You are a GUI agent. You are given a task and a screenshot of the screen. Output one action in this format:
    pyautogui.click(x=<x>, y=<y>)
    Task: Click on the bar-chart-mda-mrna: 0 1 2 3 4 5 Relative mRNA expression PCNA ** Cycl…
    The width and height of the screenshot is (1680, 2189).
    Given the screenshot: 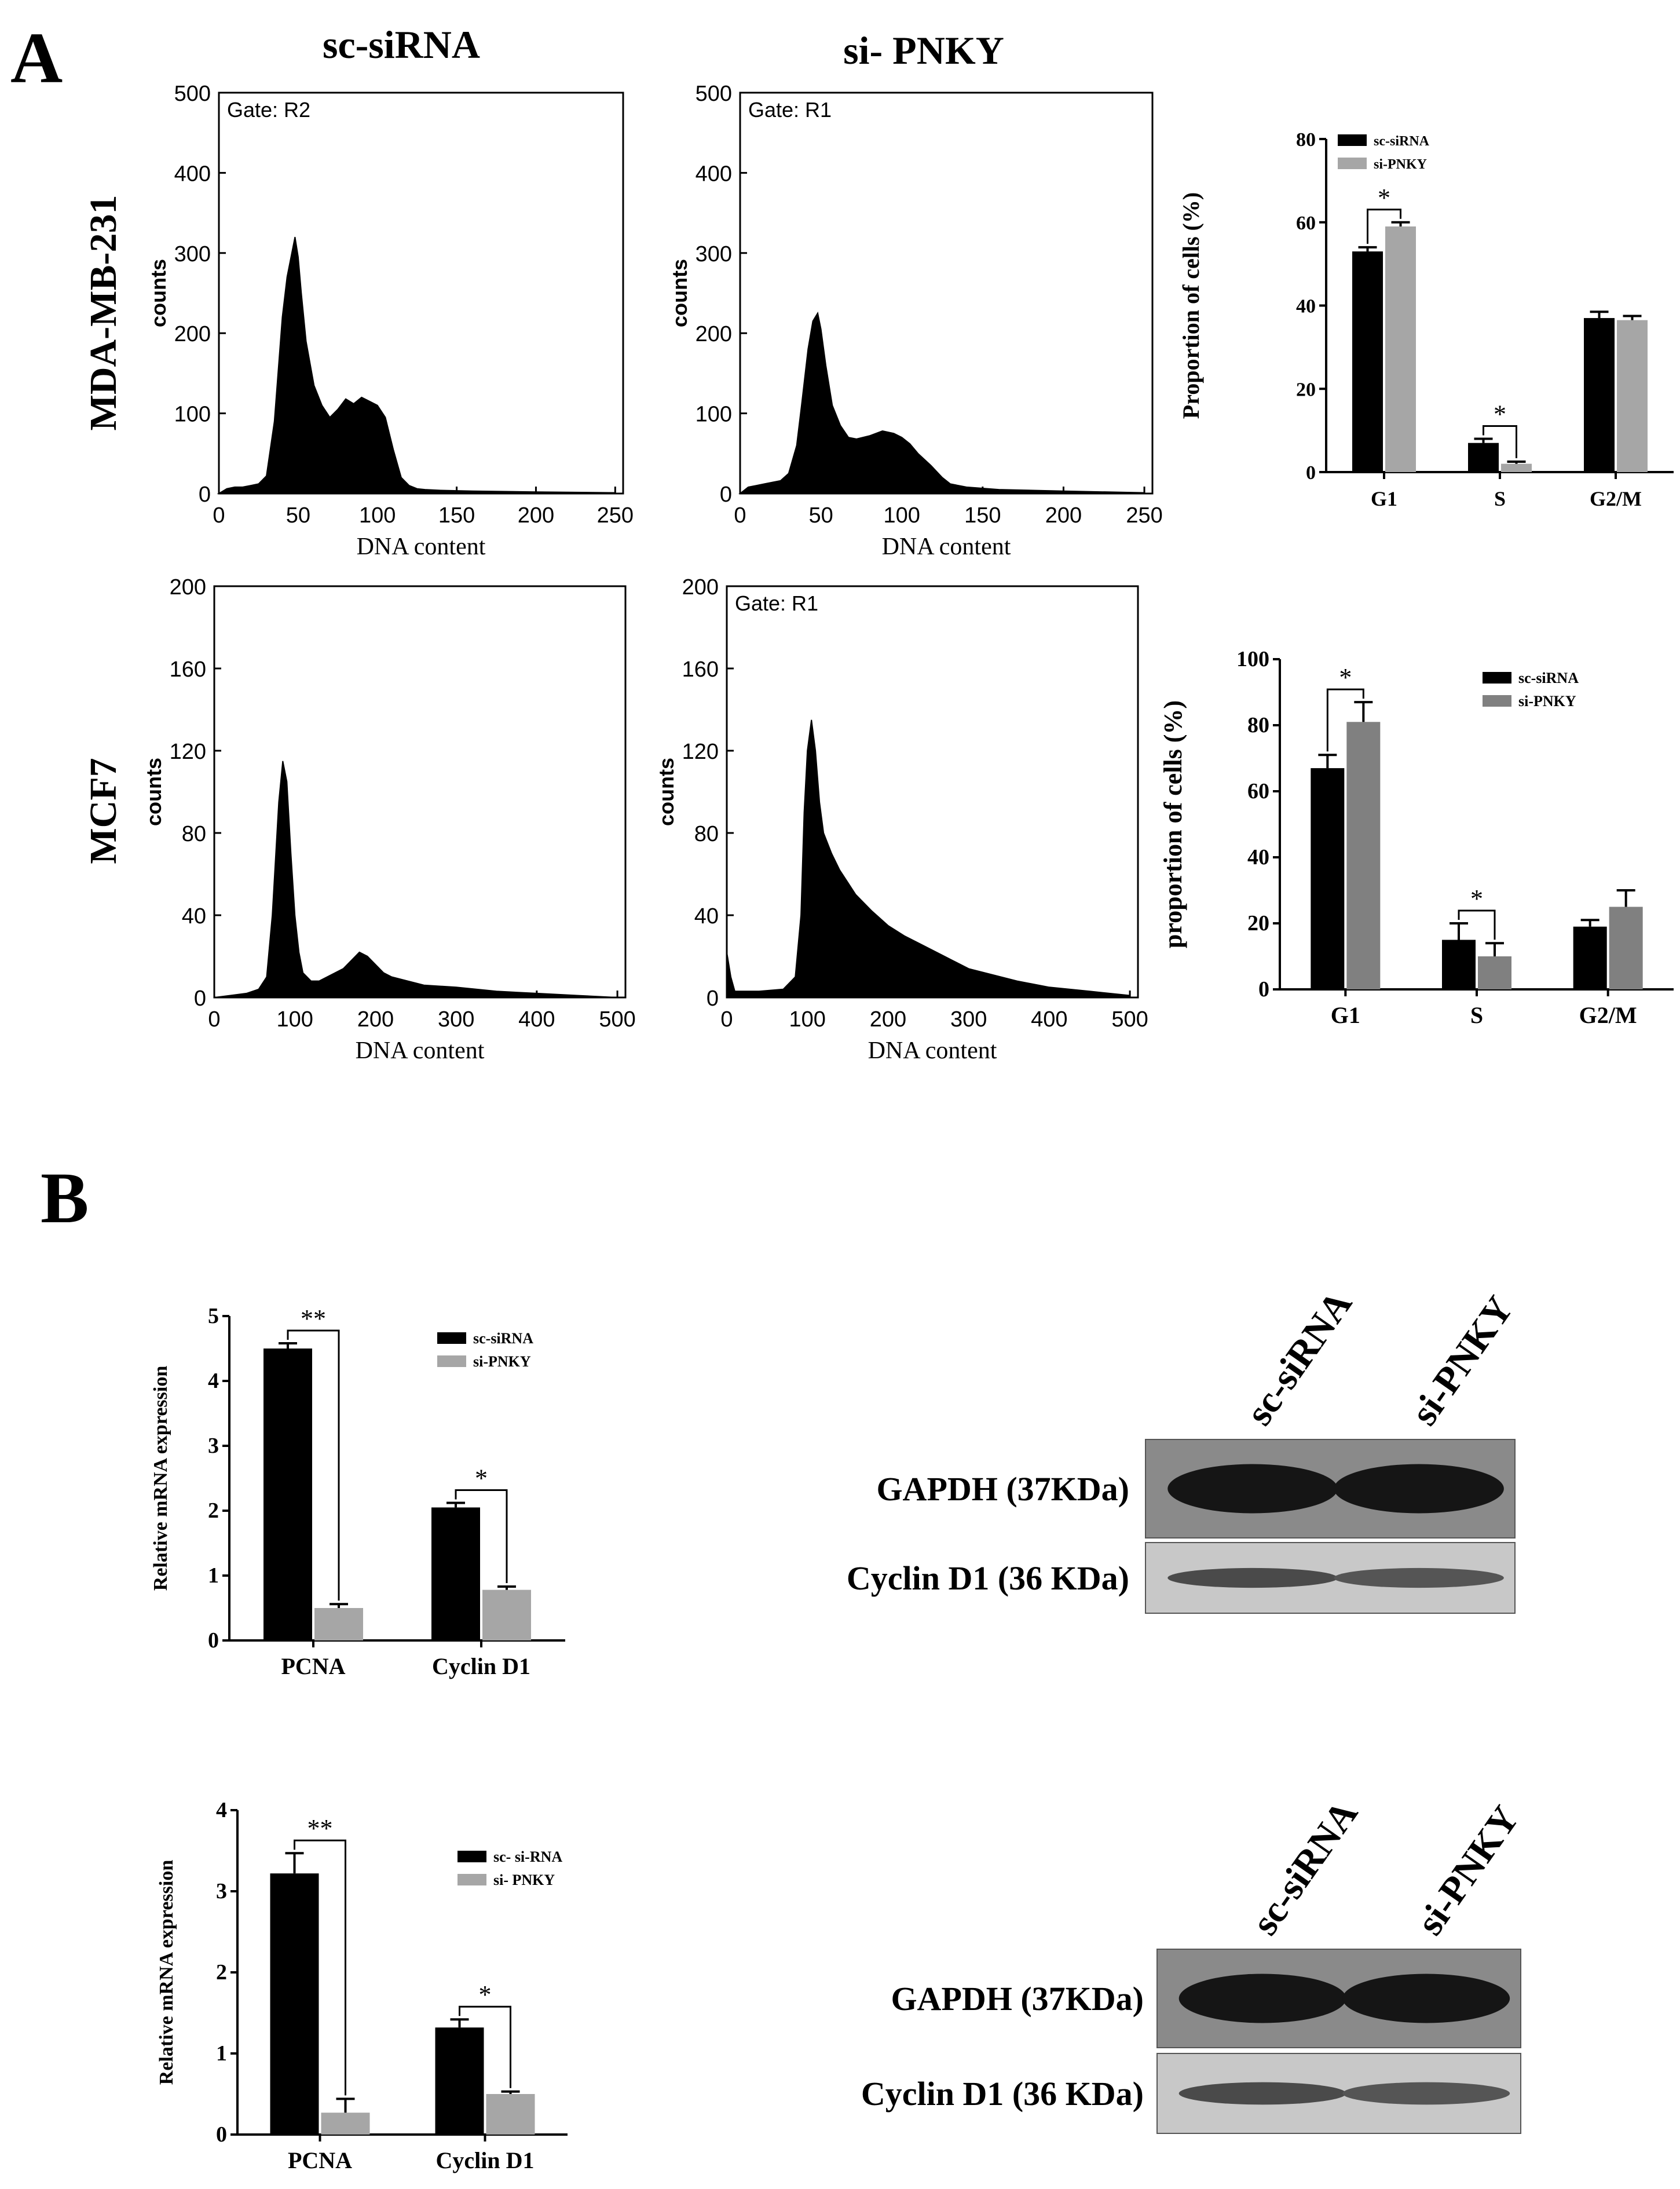 What is the action you would take?
    pyautogui.click(x=357, y=1491)
    